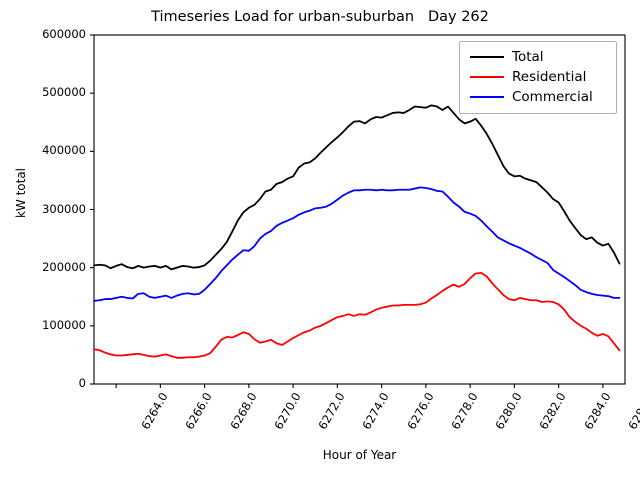 Image resolution: width=640 pixels, height=480 pixels. I want to click on y-tick-label: 500000, so click(64, 92).